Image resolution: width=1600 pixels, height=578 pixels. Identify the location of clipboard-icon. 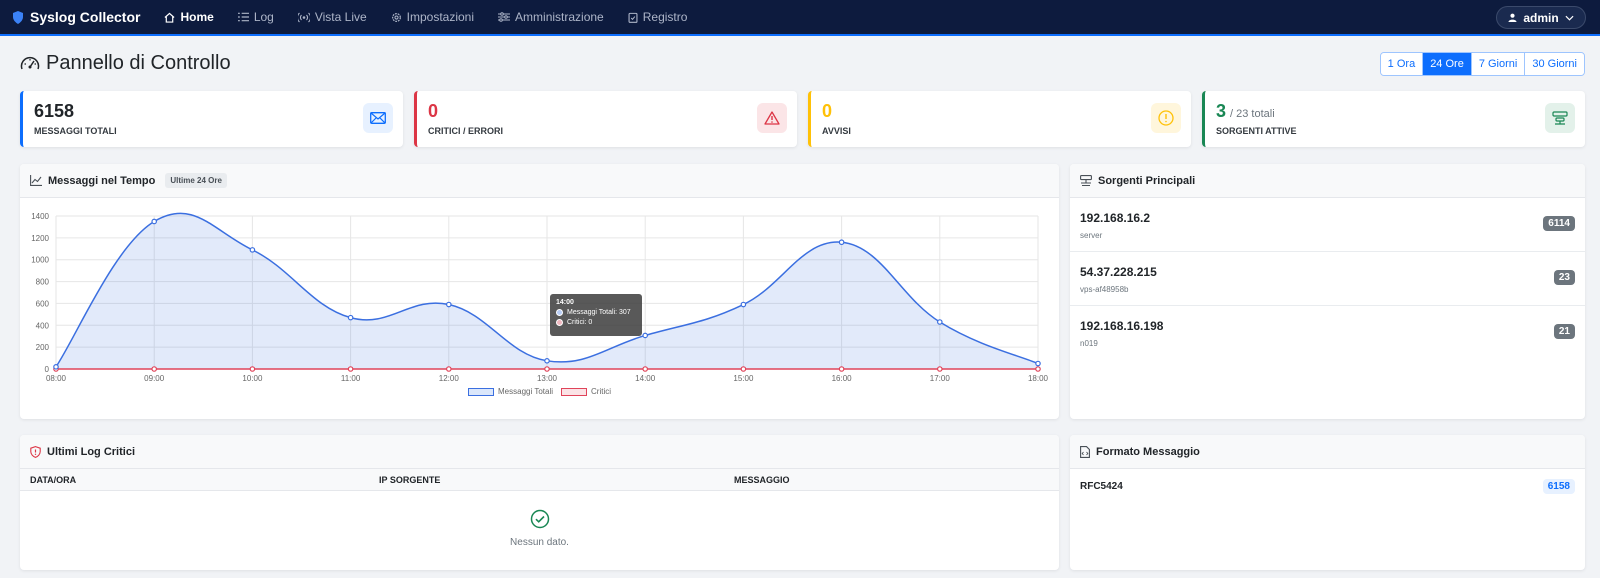
(633, 17).